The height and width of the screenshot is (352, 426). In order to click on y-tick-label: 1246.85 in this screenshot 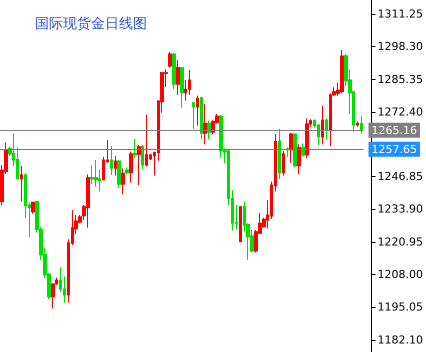, I will do `click(401, 177)`.